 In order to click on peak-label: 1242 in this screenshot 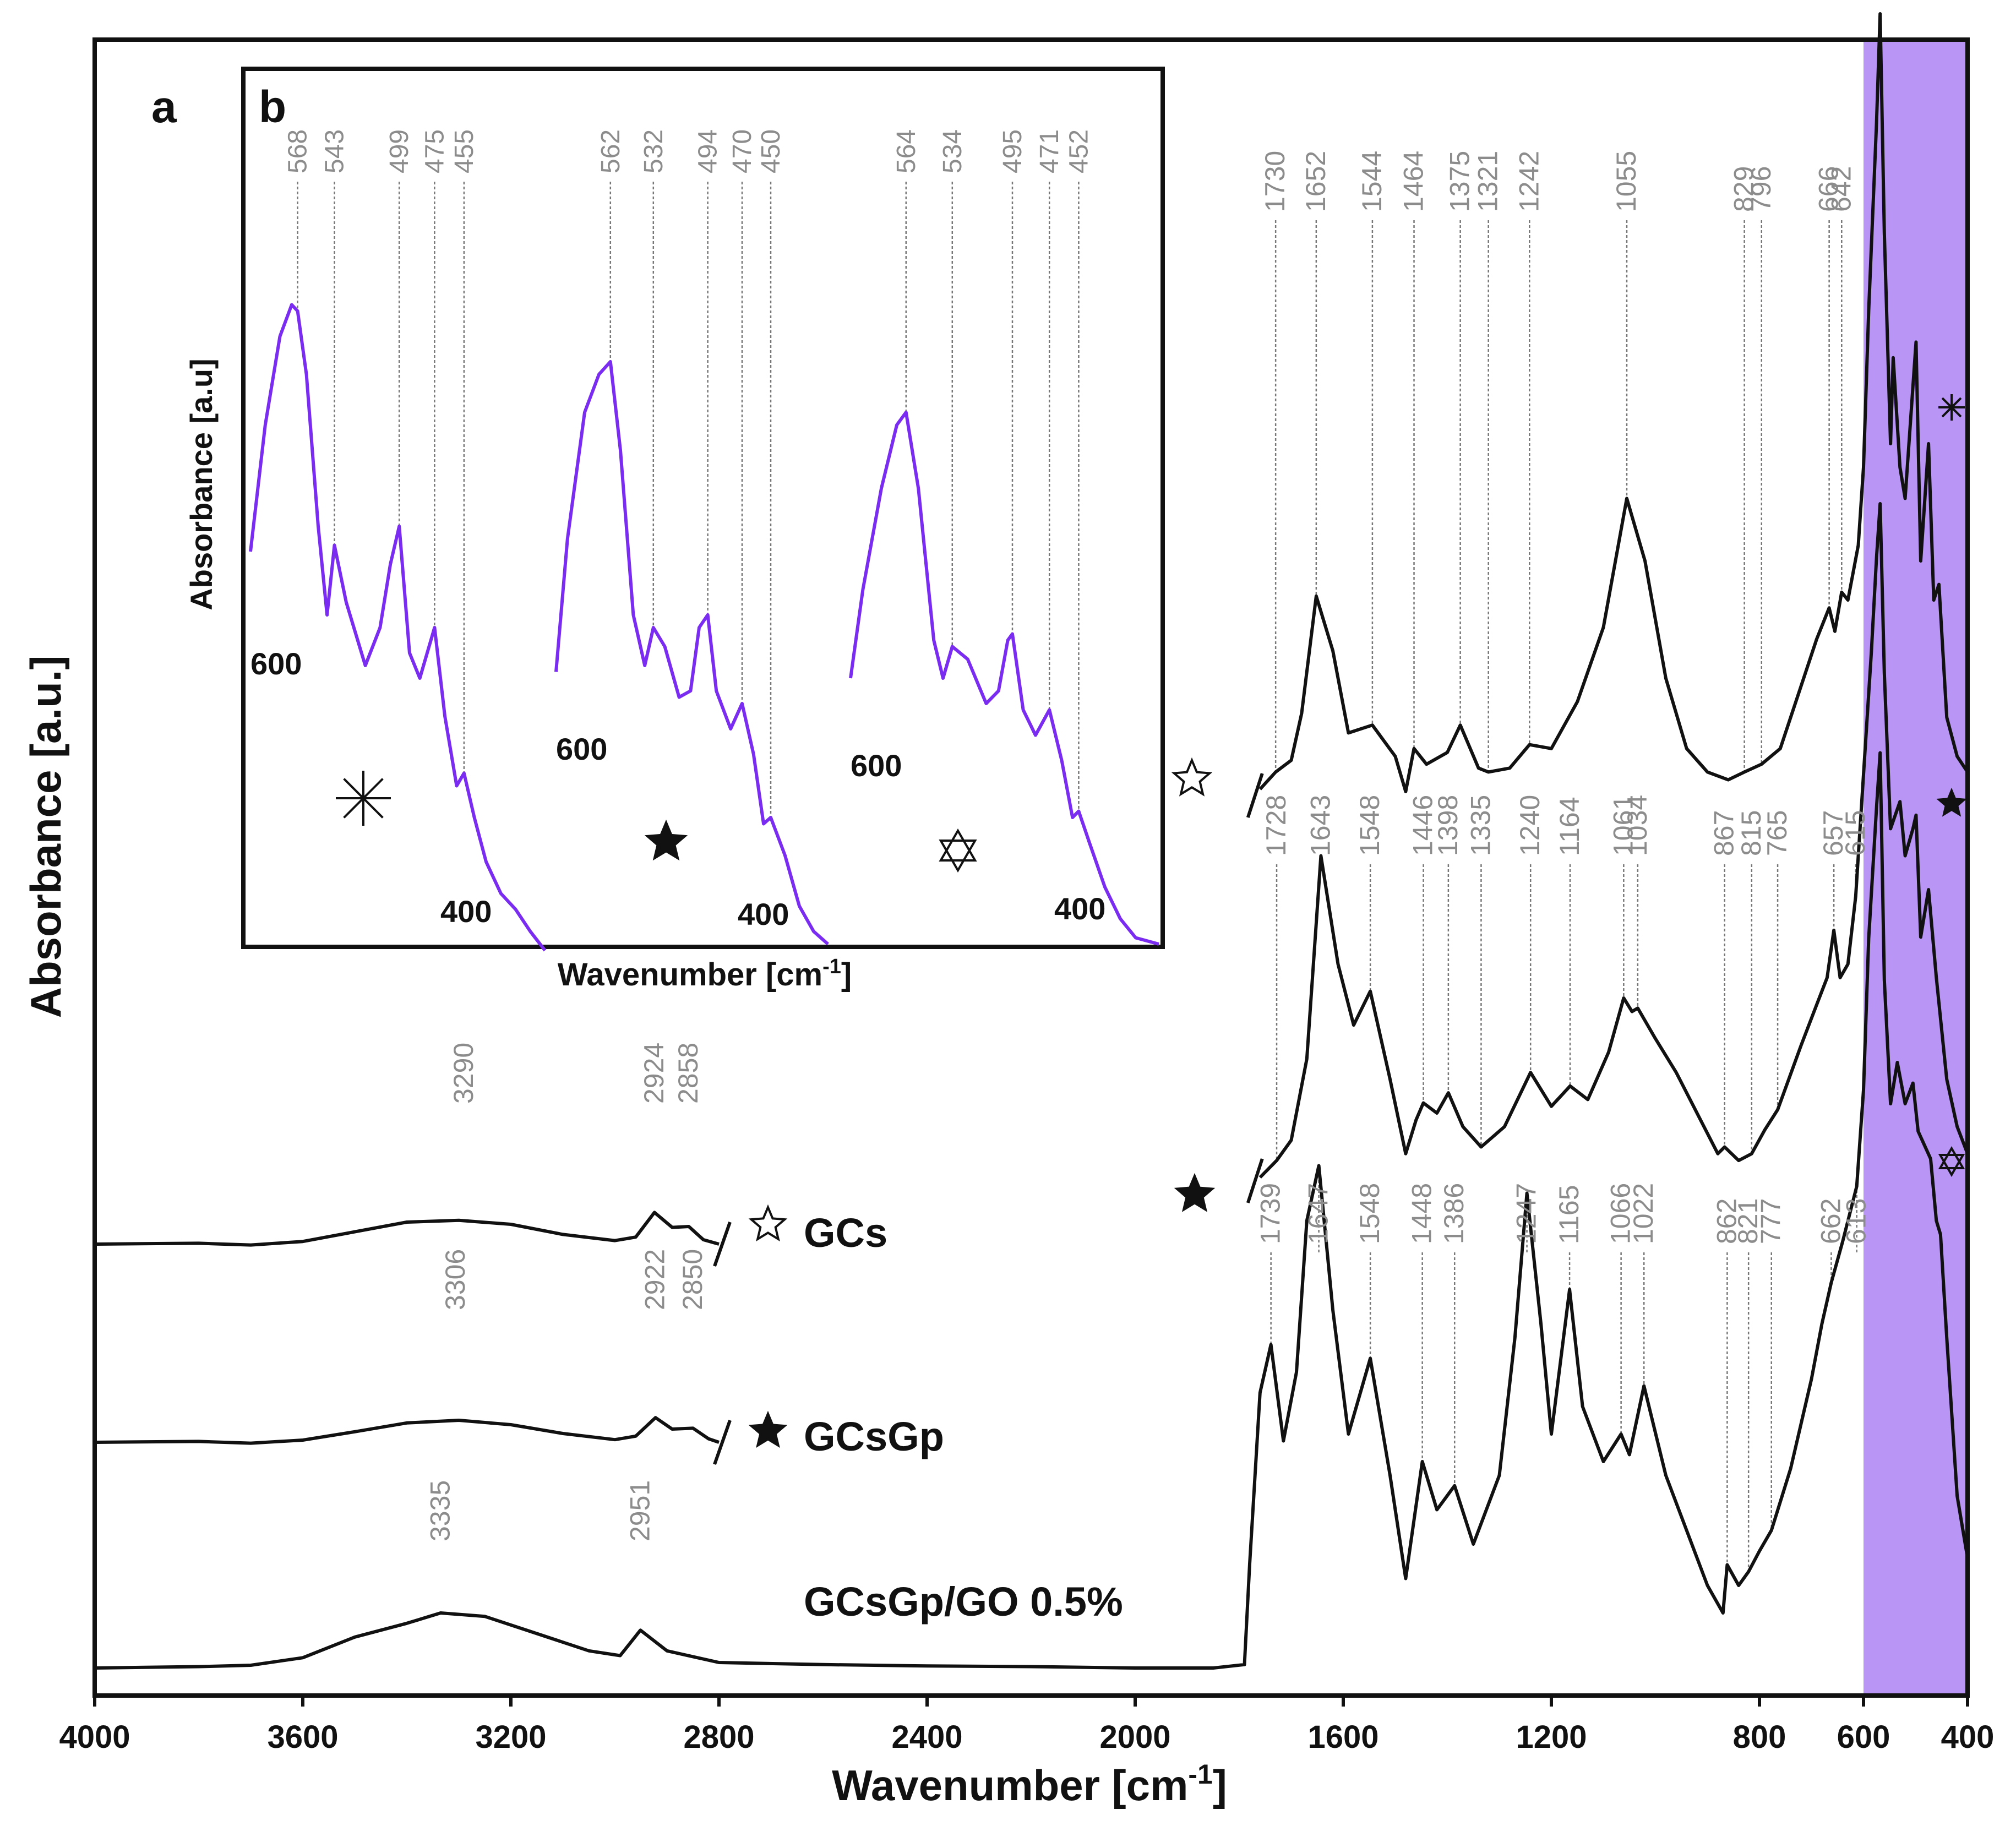, I will do `click(1528, 181)`.